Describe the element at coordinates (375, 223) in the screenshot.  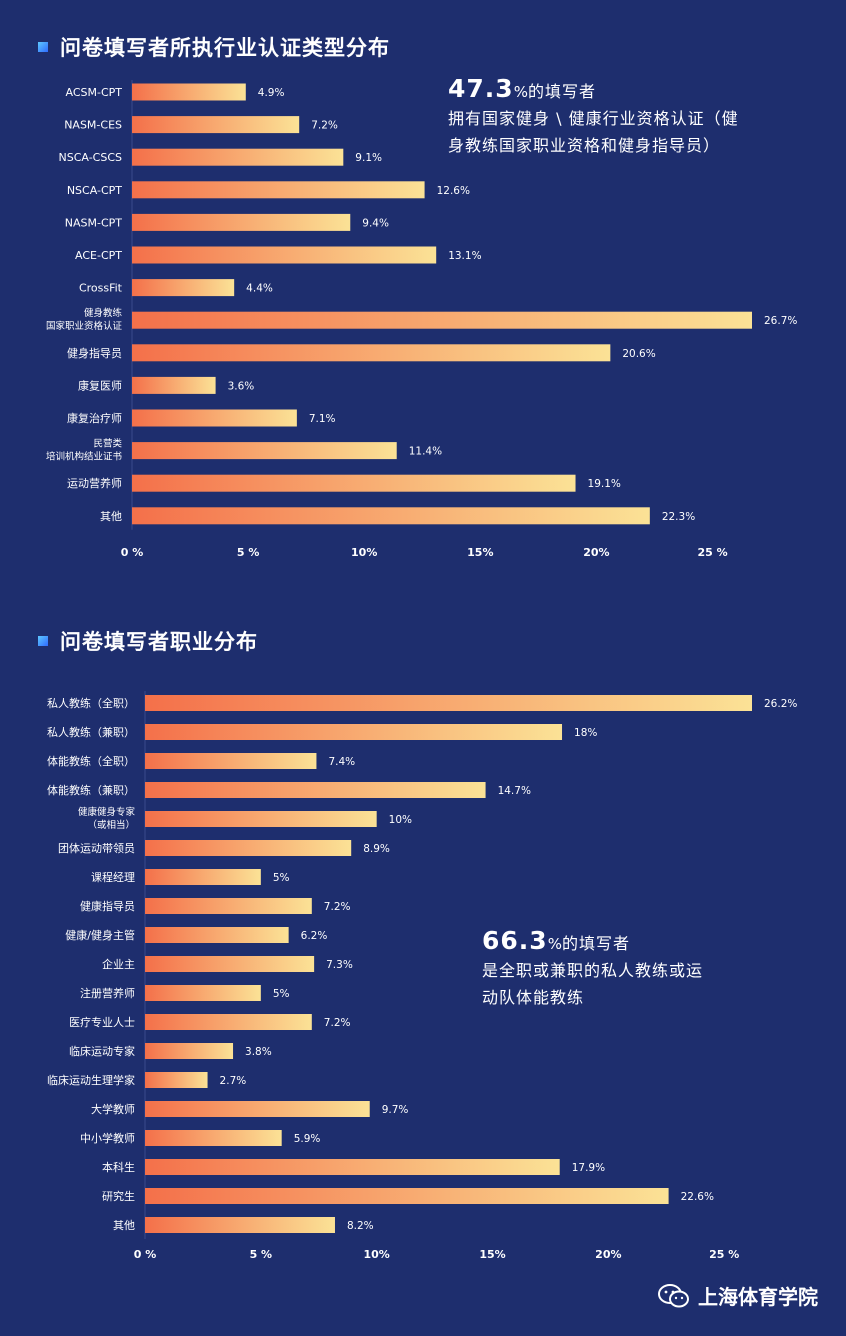
I see `value-label: 9.4%` at that location.